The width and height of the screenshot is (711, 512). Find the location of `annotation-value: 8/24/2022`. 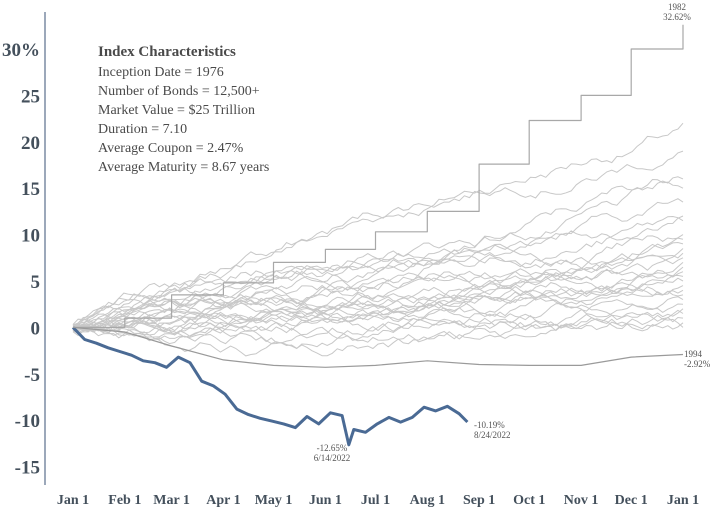

annotation-value: 8/24/2022 is located at coordinates (492, 435).